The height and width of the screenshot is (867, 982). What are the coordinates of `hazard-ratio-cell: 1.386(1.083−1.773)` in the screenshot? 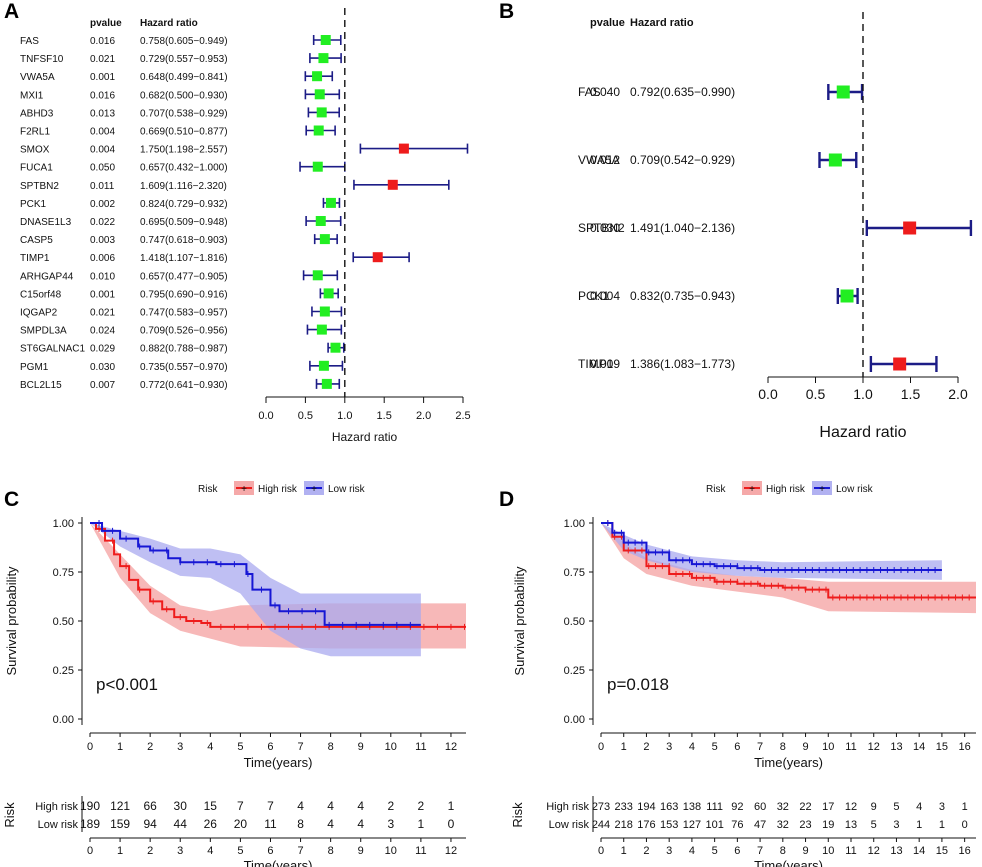 It's located at (682, 364).